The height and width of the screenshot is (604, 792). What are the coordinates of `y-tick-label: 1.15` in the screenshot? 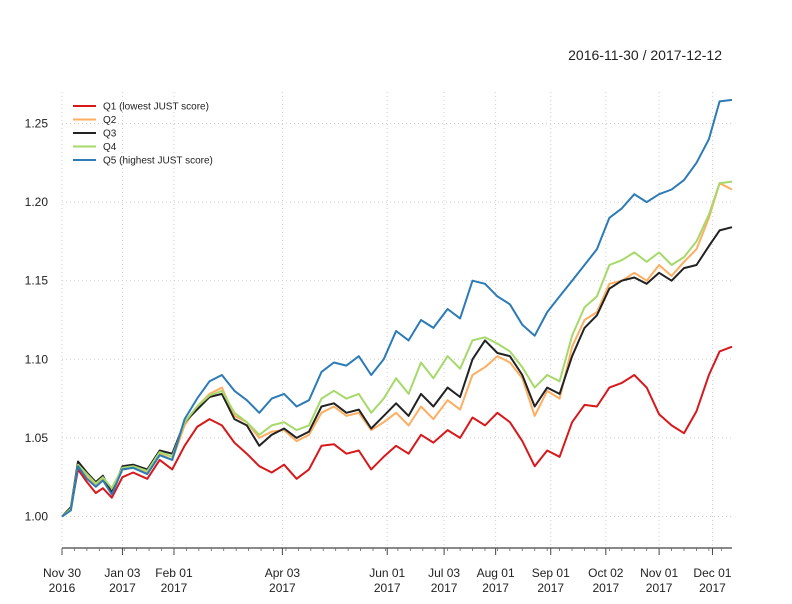 It's located at (37, 281).